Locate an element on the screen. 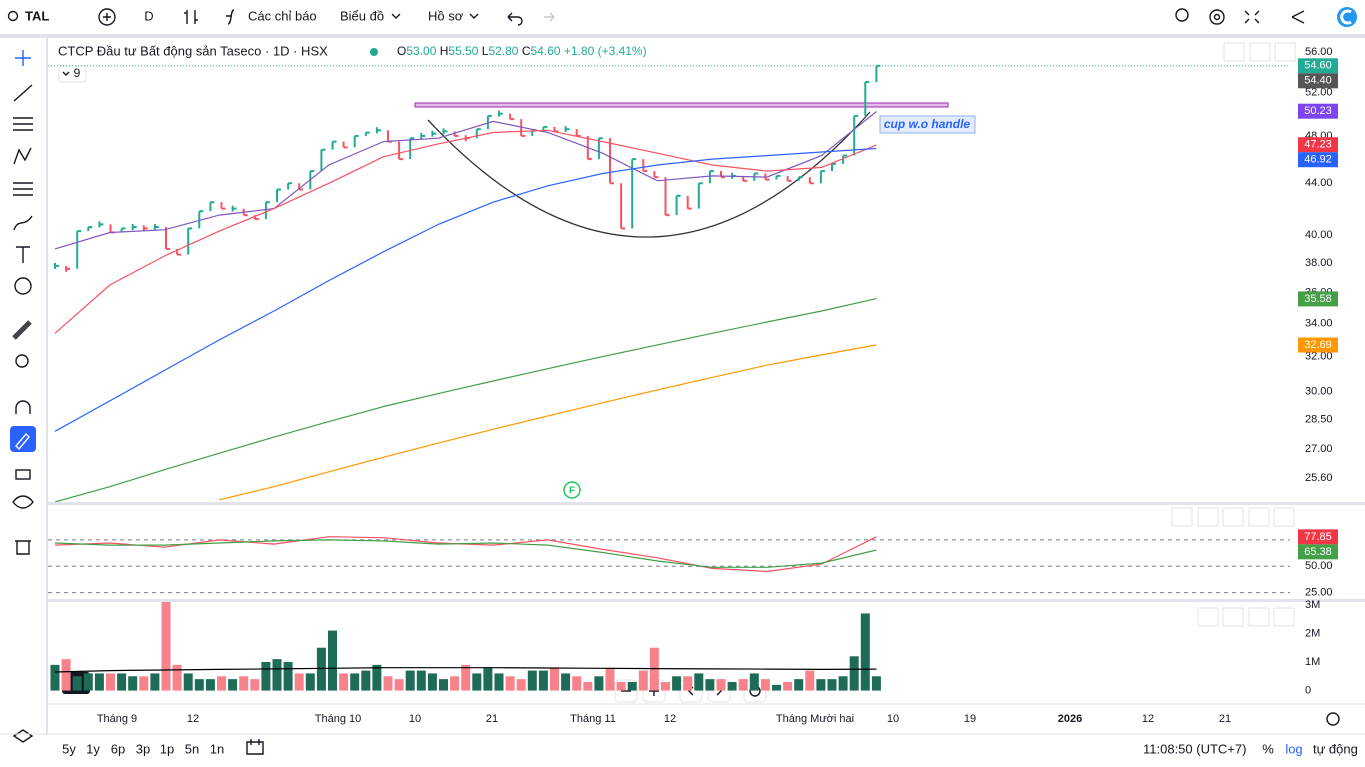 This screenshot has height=767, width=1365. range-button: 1p is located at coordinates (167, 748).